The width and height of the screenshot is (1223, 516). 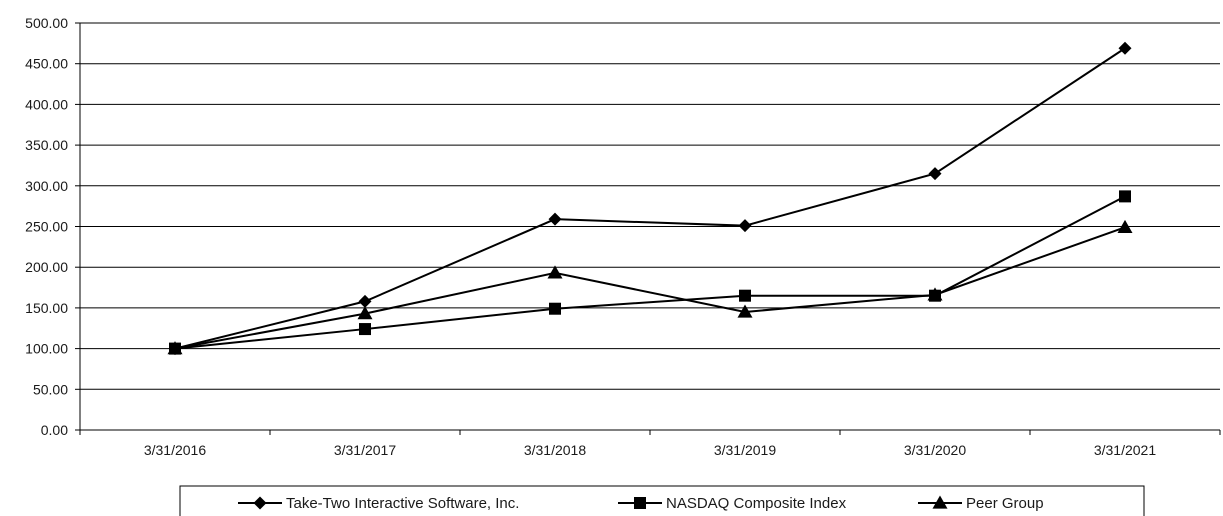 I want to click on legend-label: NASDAQ Composite Index, so click(x=756, y=503).